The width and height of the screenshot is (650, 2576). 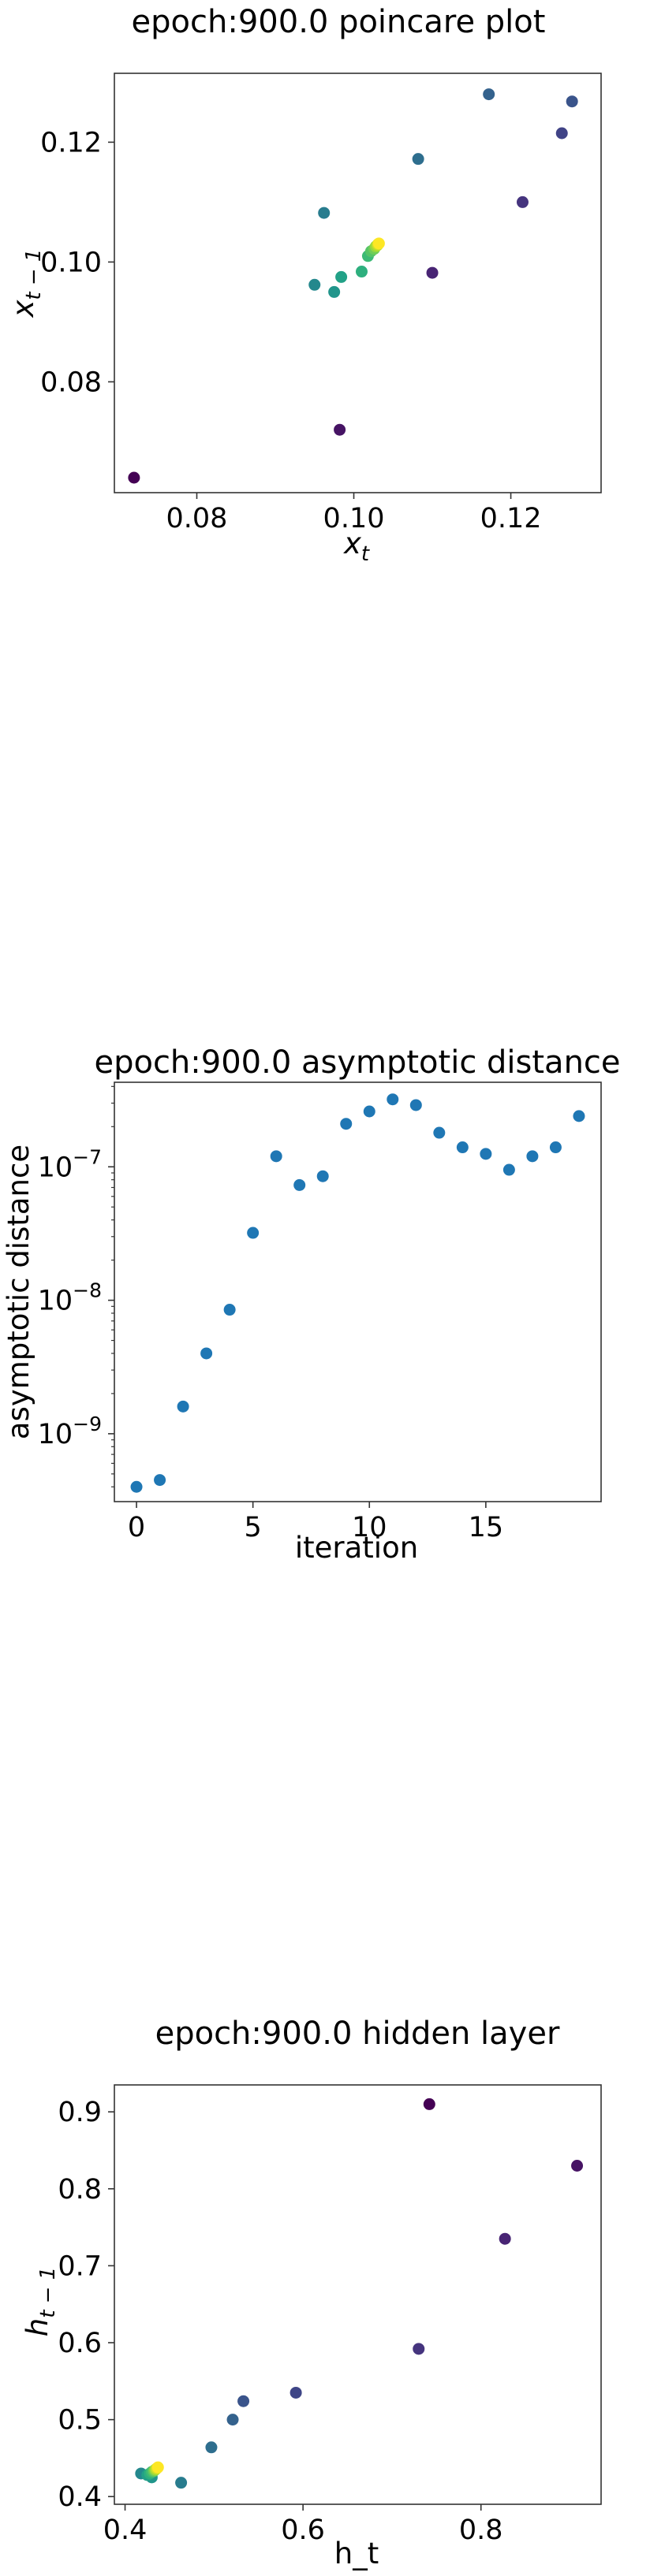 I want to click on hidden-layer-y-tick-label: 0.7, so click(x=80, y=2266).